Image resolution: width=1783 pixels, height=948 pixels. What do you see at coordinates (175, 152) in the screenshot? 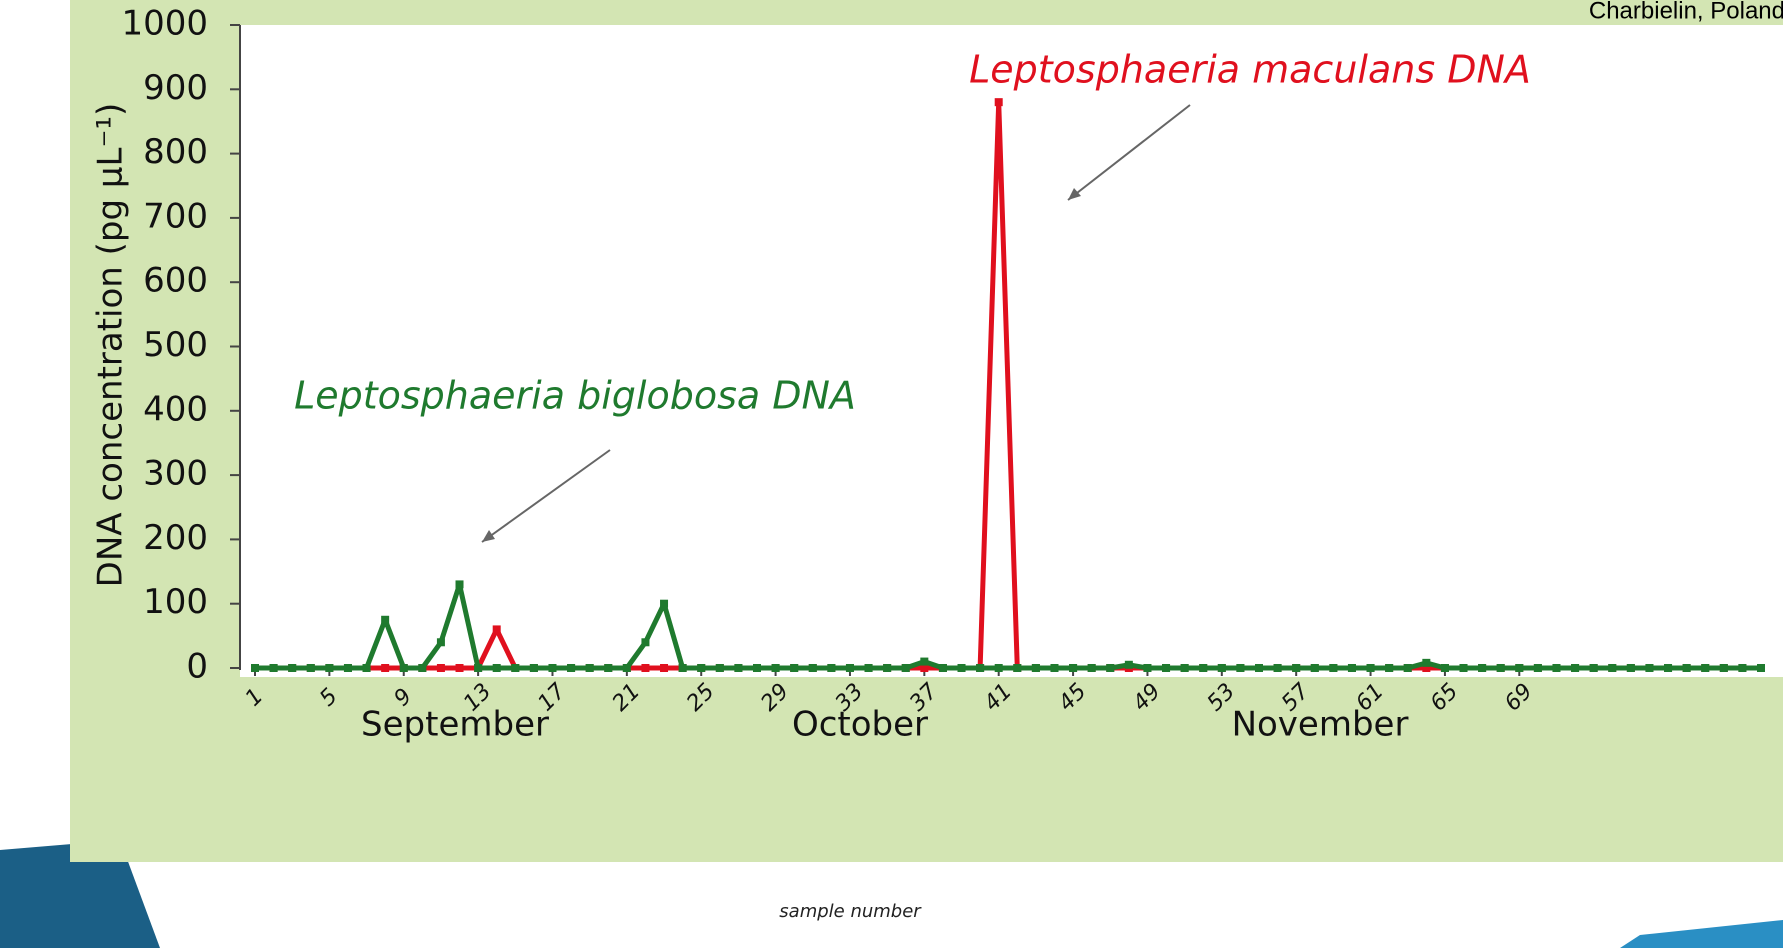
I see `y-tick-label: 800` at bounding box center [175, 152].